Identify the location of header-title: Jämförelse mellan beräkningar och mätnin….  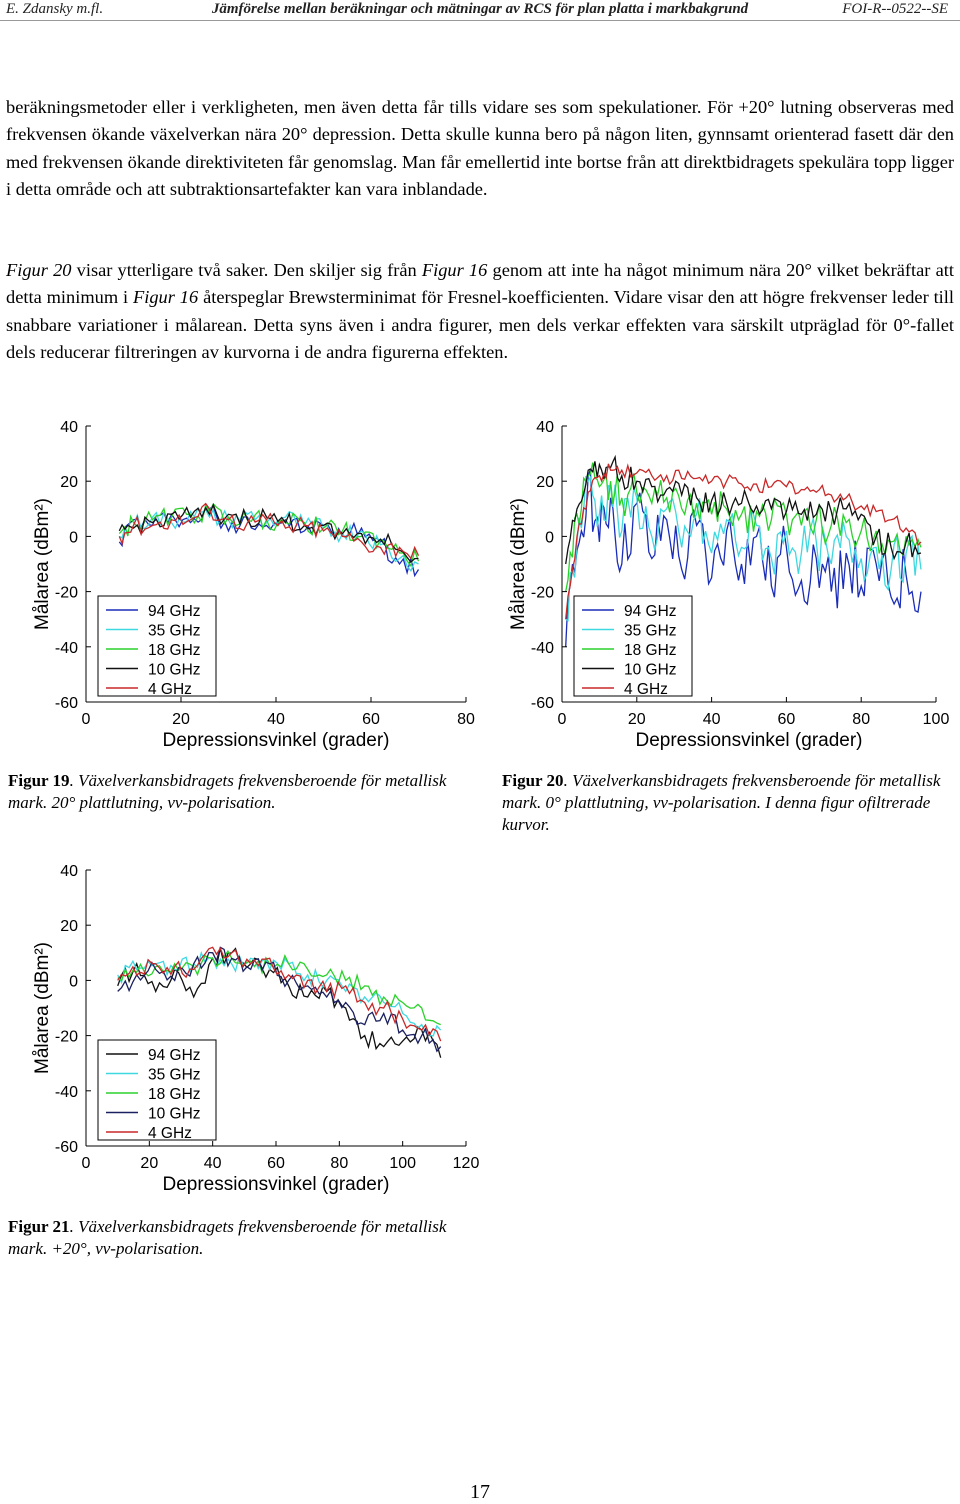
(480, 9).